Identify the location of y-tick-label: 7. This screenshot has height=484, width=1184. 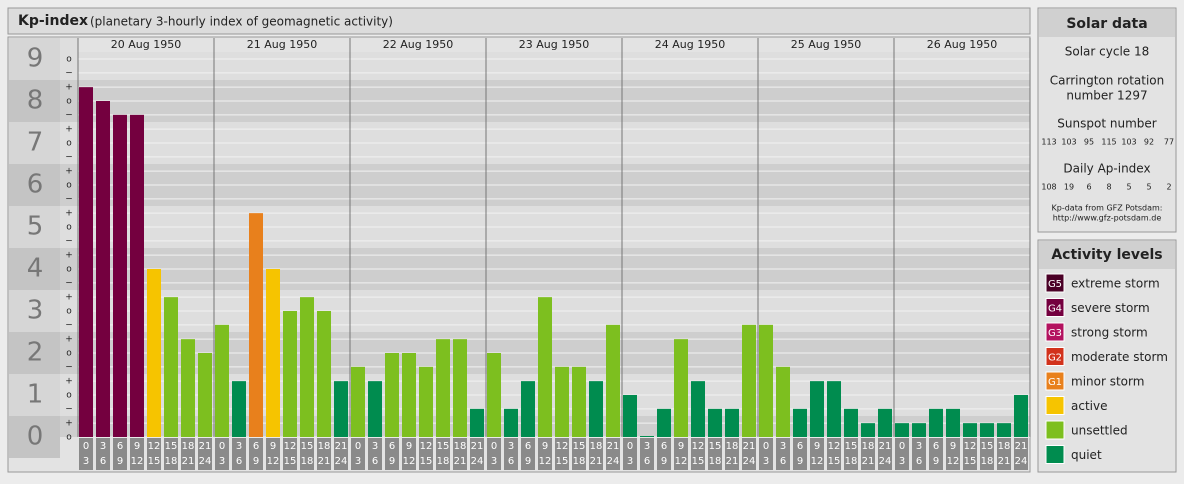
(35, 143).